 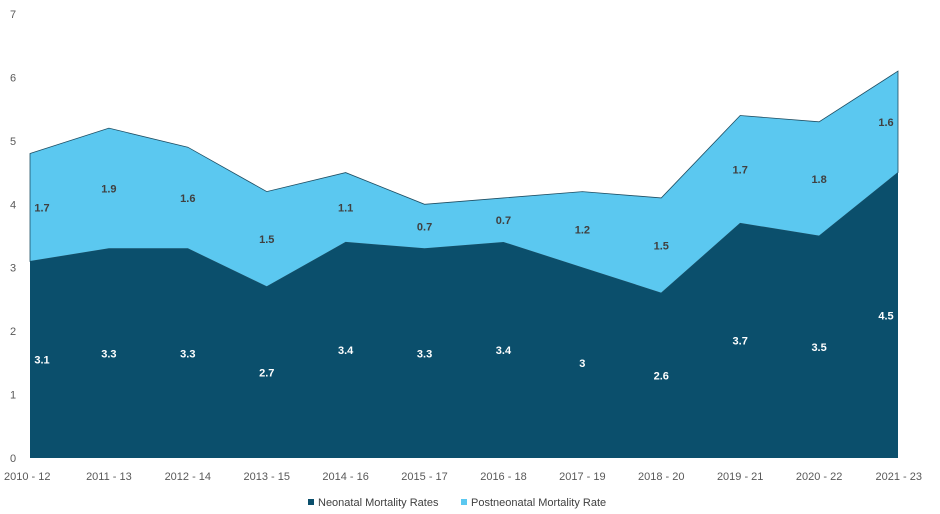 I want to click on y-tick-label: 5, so click(x=13, y=142).